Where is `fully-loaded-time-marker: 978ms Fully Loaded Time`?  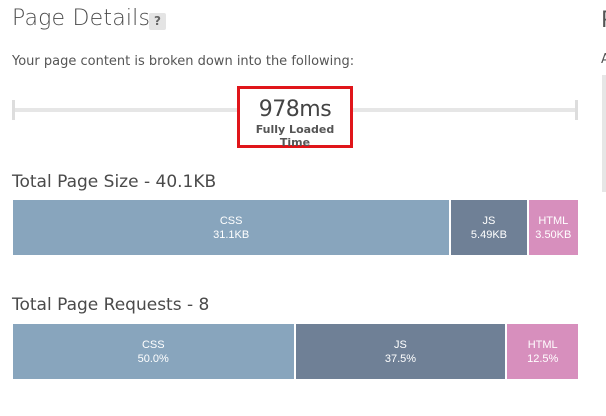 fully-loaded-time-marker: 978ms Fully Loaded Time is located at coordinates (295, 117).